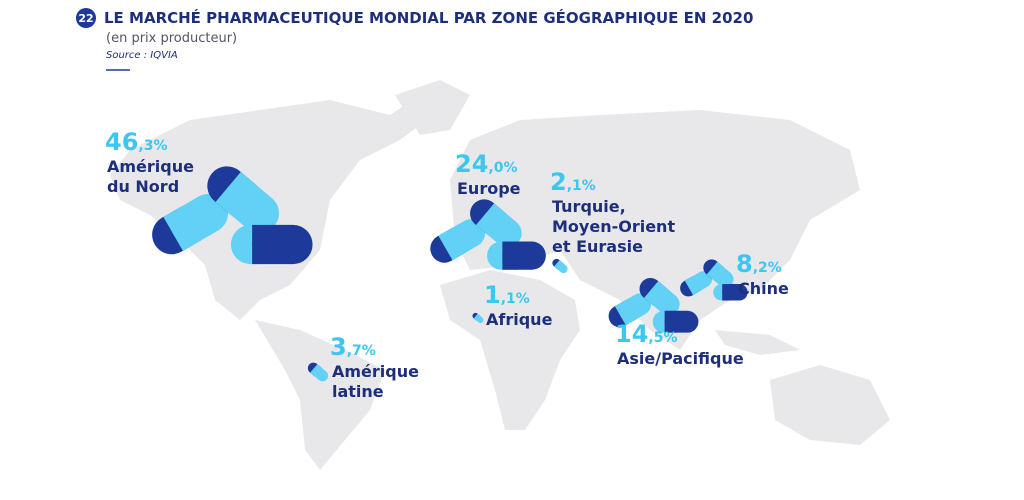 This screenshot has width=1024, height=500. I want to click on value-label: 8,2%, so click(759, 264).